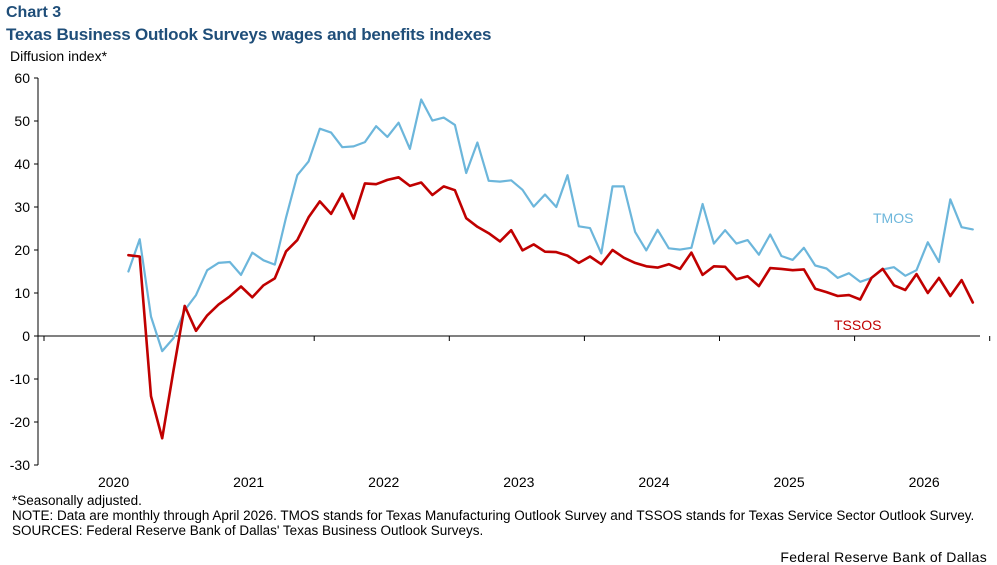 This screenshot has width=997, height=565. What do you see at coordinates (857, 325) in the screenshot?
I see `legend-label-tssos: TSSOS` at bounding box center [857, 325].